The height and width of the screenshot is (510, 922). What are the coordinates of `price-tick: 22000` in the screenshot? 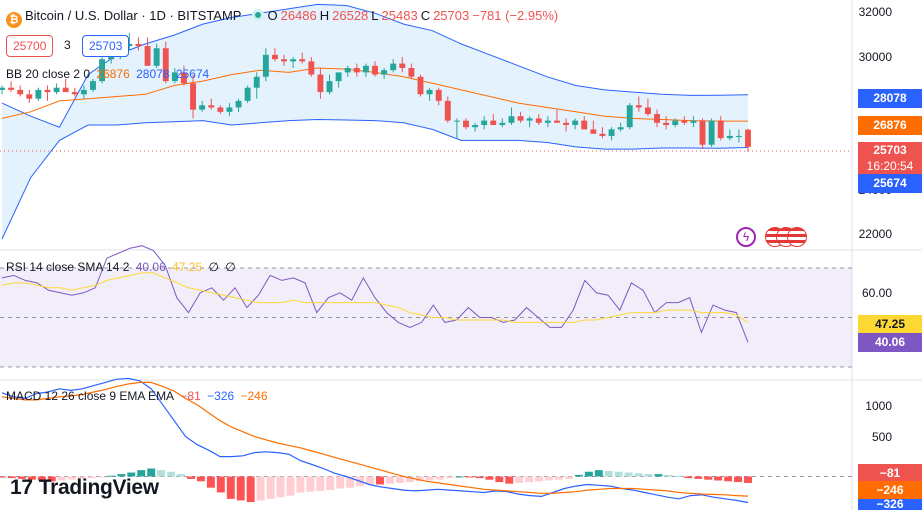 It's located at (875, 234).